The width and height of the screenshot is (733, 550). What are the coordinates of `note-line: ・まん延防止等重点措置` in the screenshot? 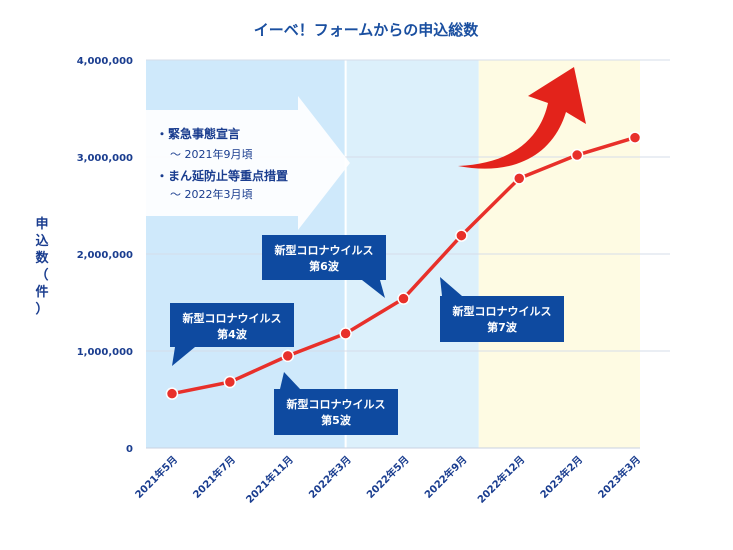 It's located at (222, 175).